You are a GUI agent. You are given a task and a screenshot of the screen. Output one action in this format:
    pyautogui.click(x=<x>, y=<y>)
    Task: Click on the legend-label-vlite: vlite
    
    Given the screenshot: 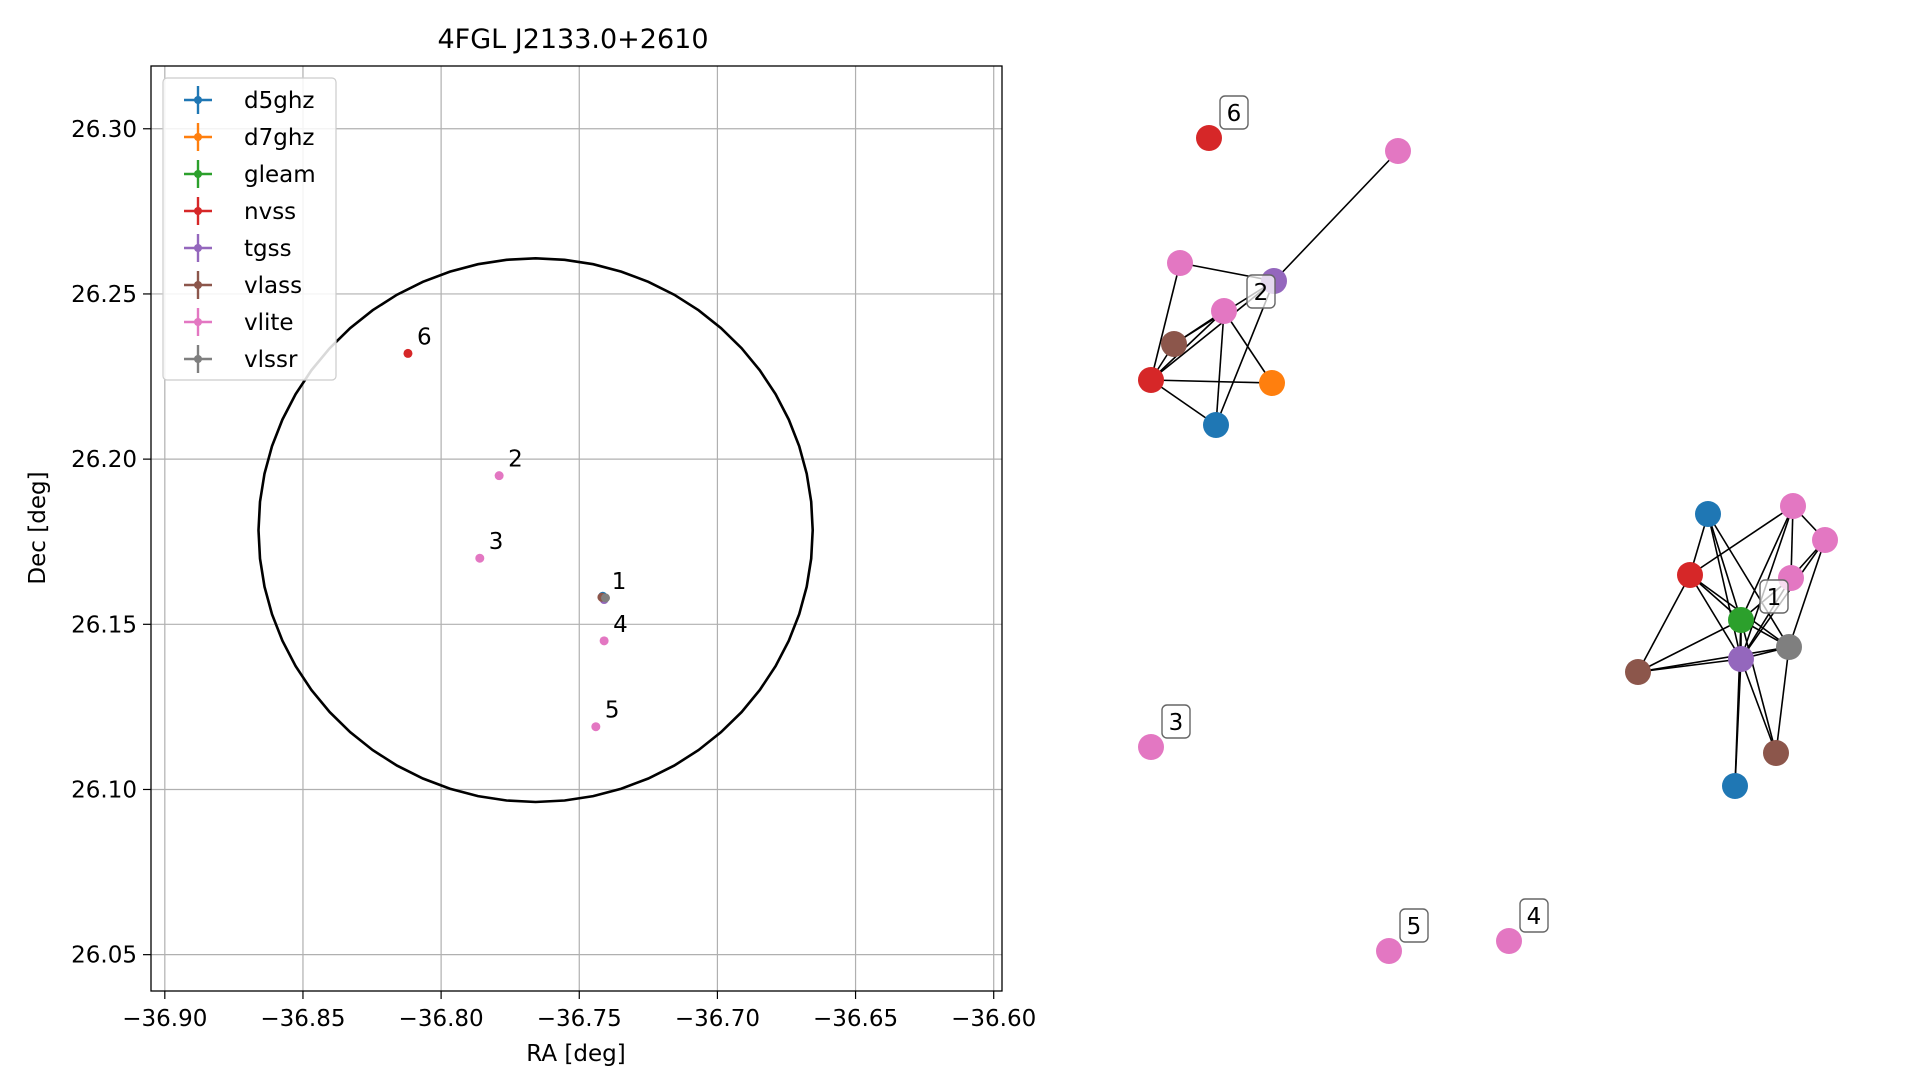 What is the action you would take?
    pyautogui.click(x=269, y=323)
    